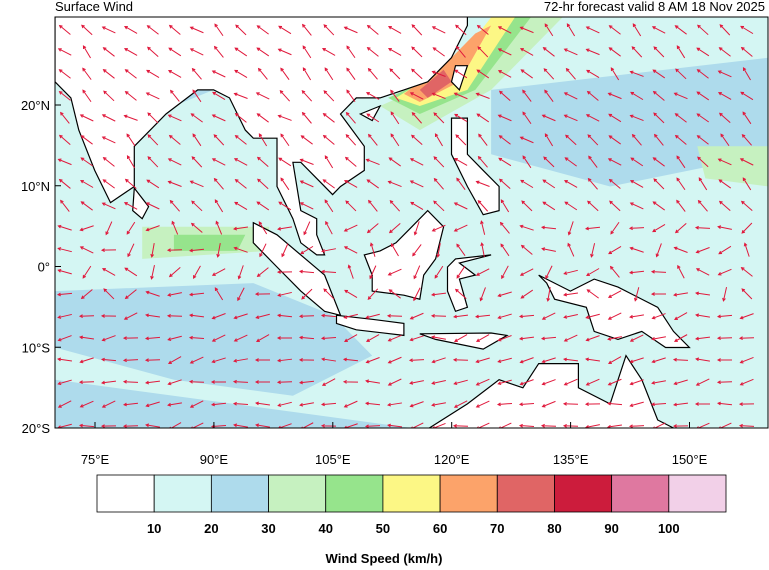 Image resolution: width=769 pixels, height=570 pixels. Describe the element at coordinates (36, 347) in the screenshot. I see `lat-label: 10°S` at that location.